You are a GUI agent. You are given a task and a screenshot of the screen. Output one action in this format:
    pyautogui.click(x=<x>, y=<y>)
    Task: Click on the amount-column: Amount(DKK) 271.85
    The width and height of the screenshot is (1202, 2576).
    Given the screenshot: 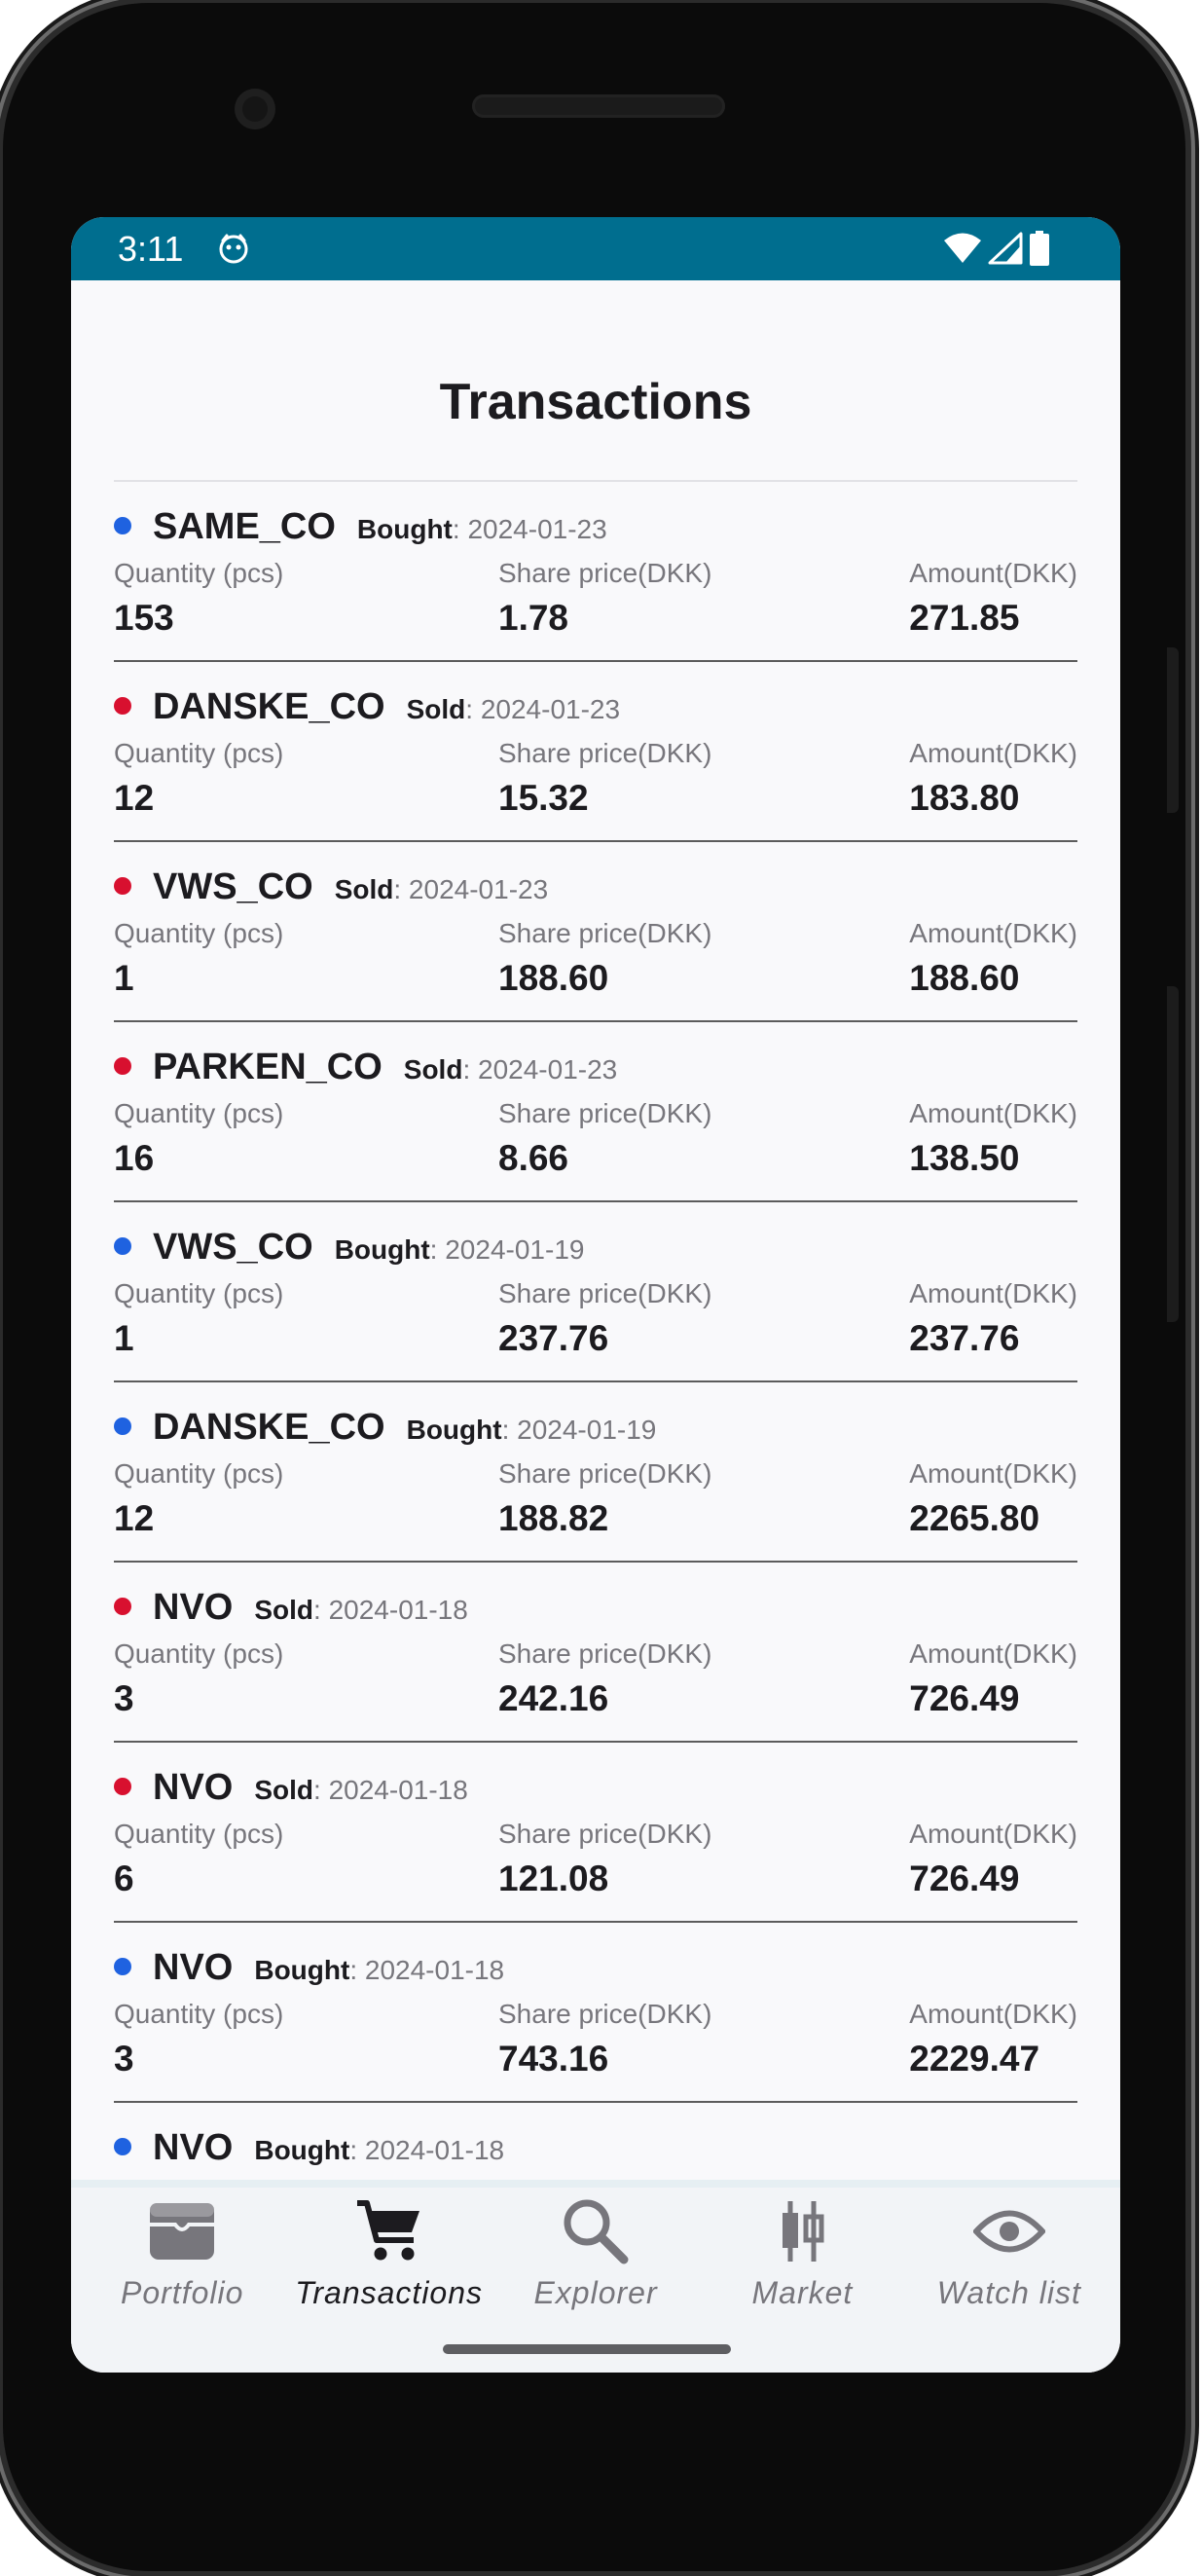 What is the action you would take?
    pyautogui.click(x=993, y=599)
    